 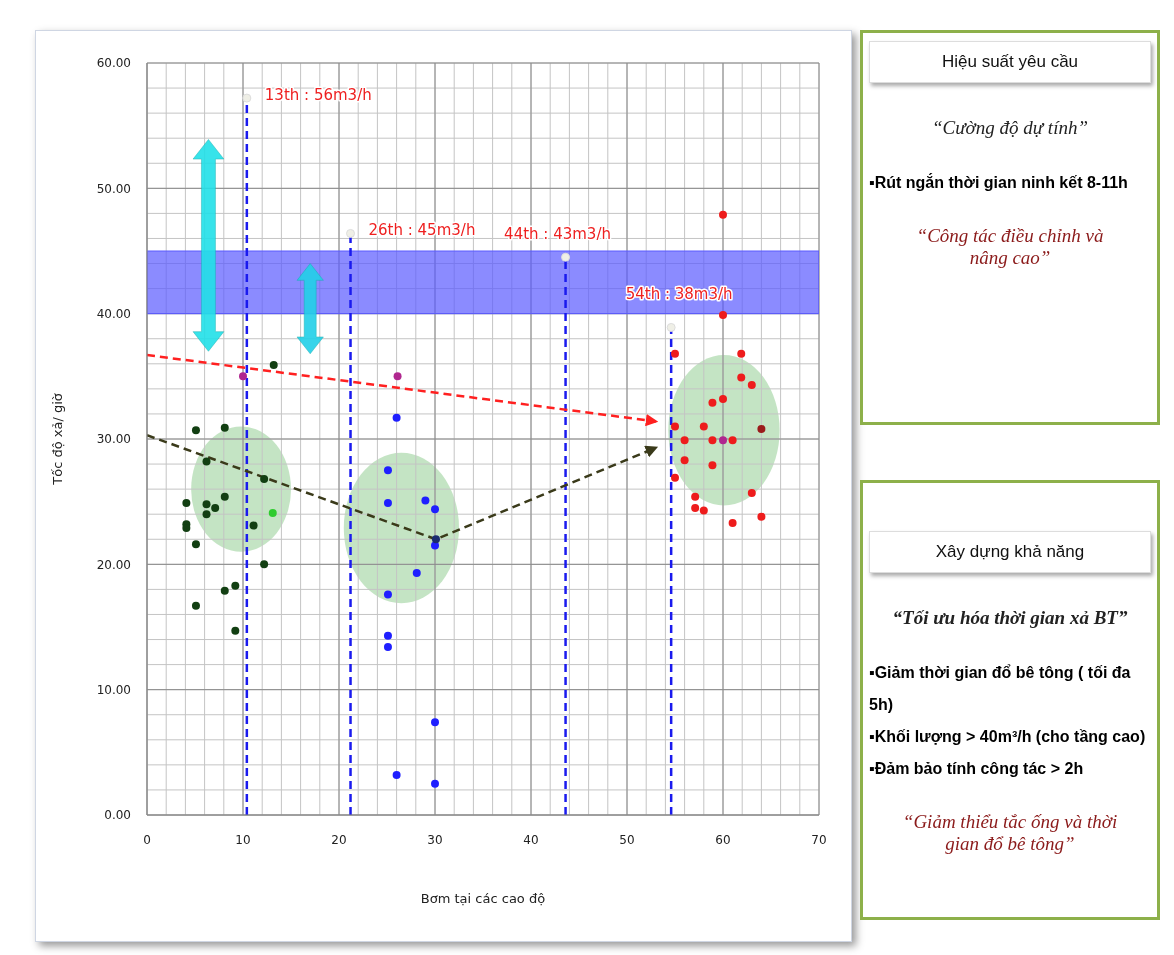 I want to click on x-tick-label: 40, so click(x=531, y=839).